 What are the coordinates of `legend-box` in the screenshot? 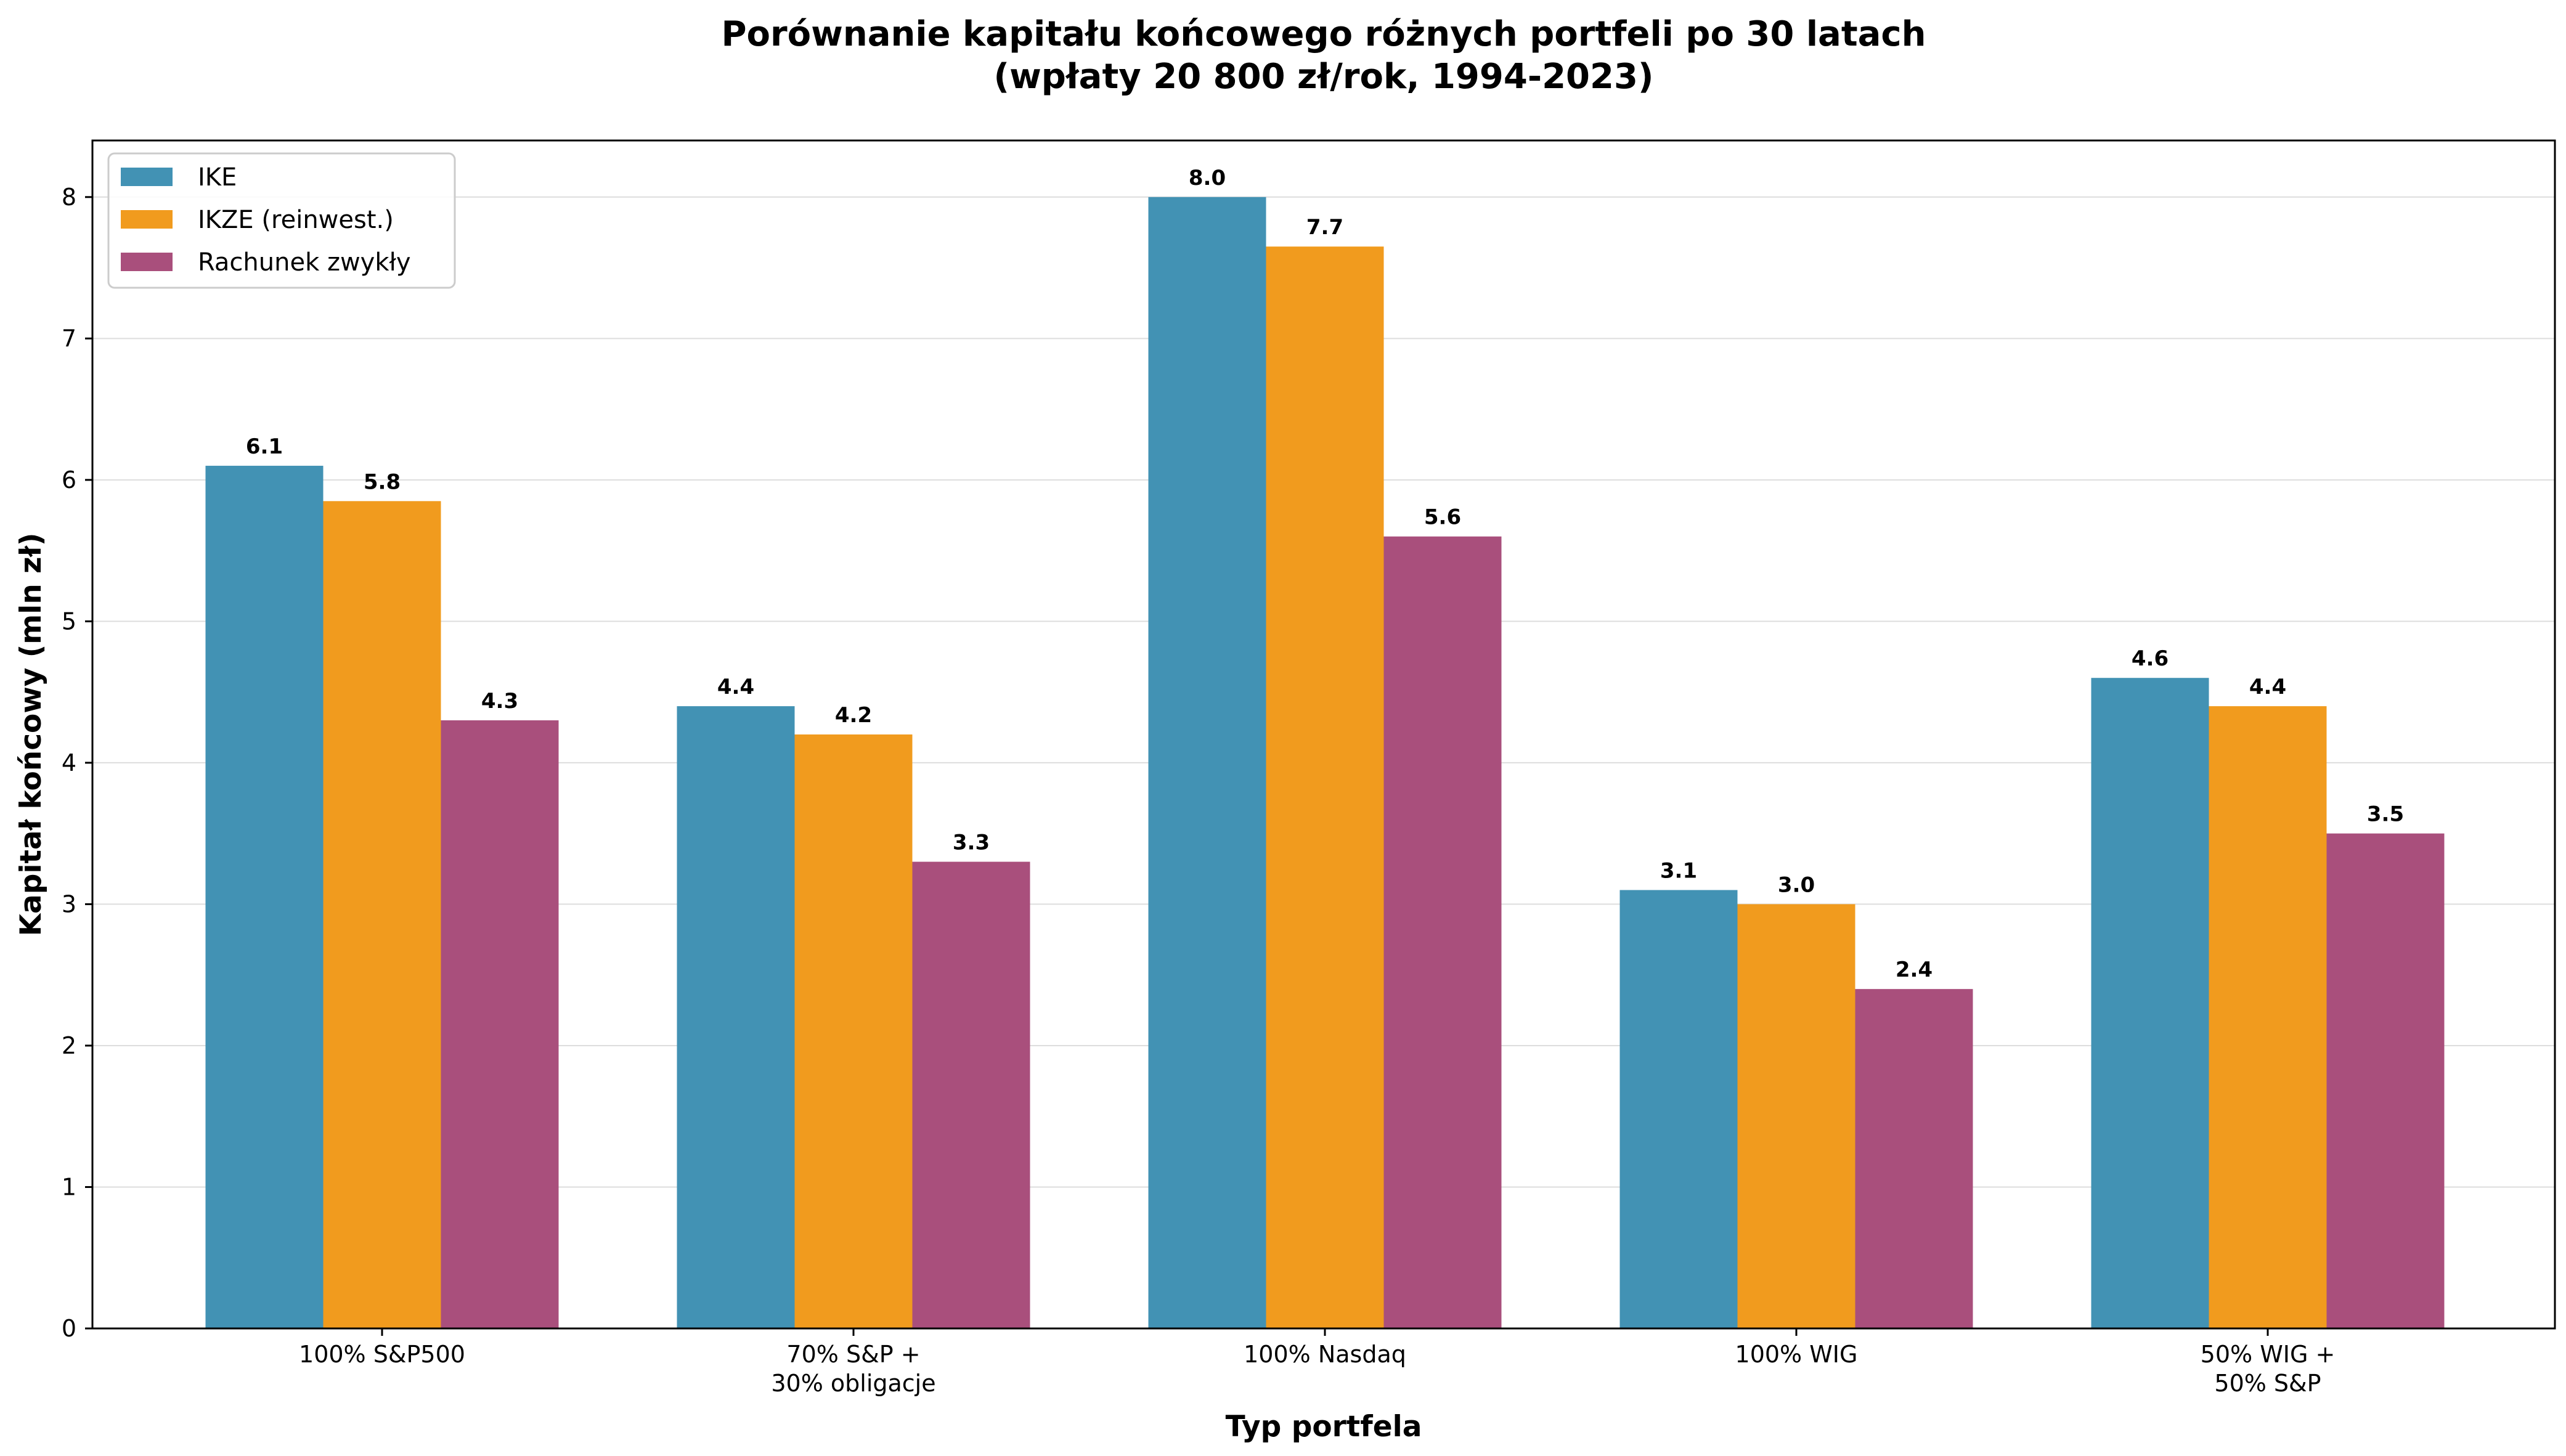 It's located at (281, 220).